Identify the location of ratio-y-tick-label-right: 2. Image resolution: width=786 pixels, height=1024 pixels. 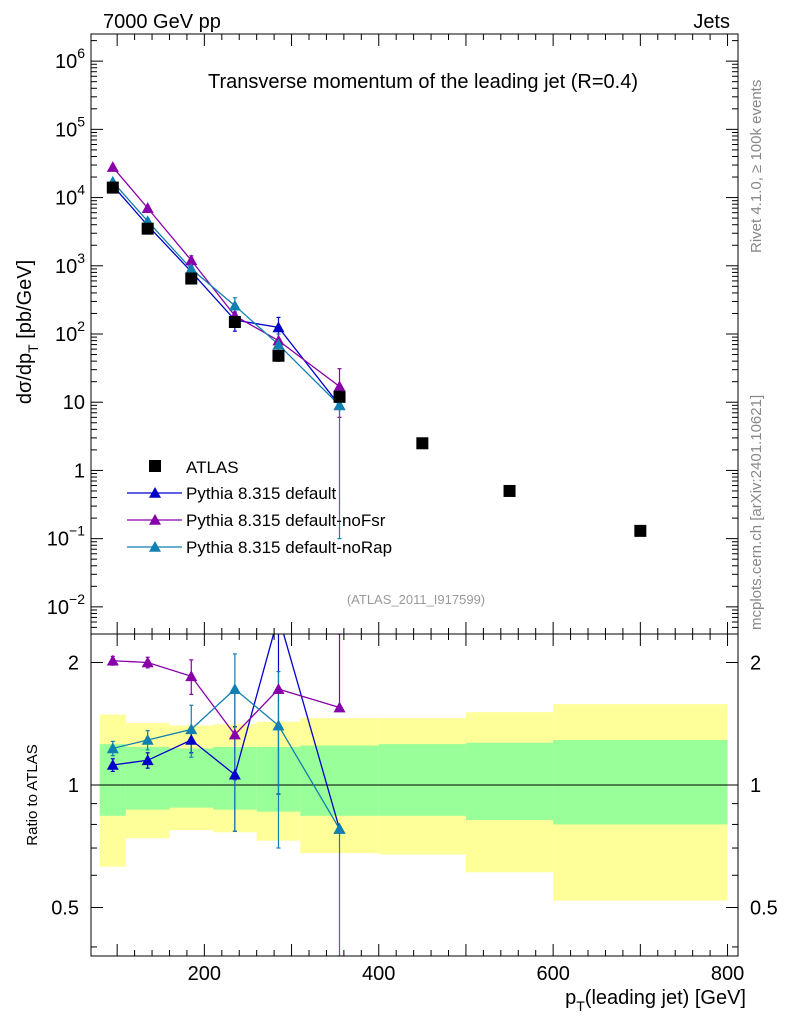
(755, 664).